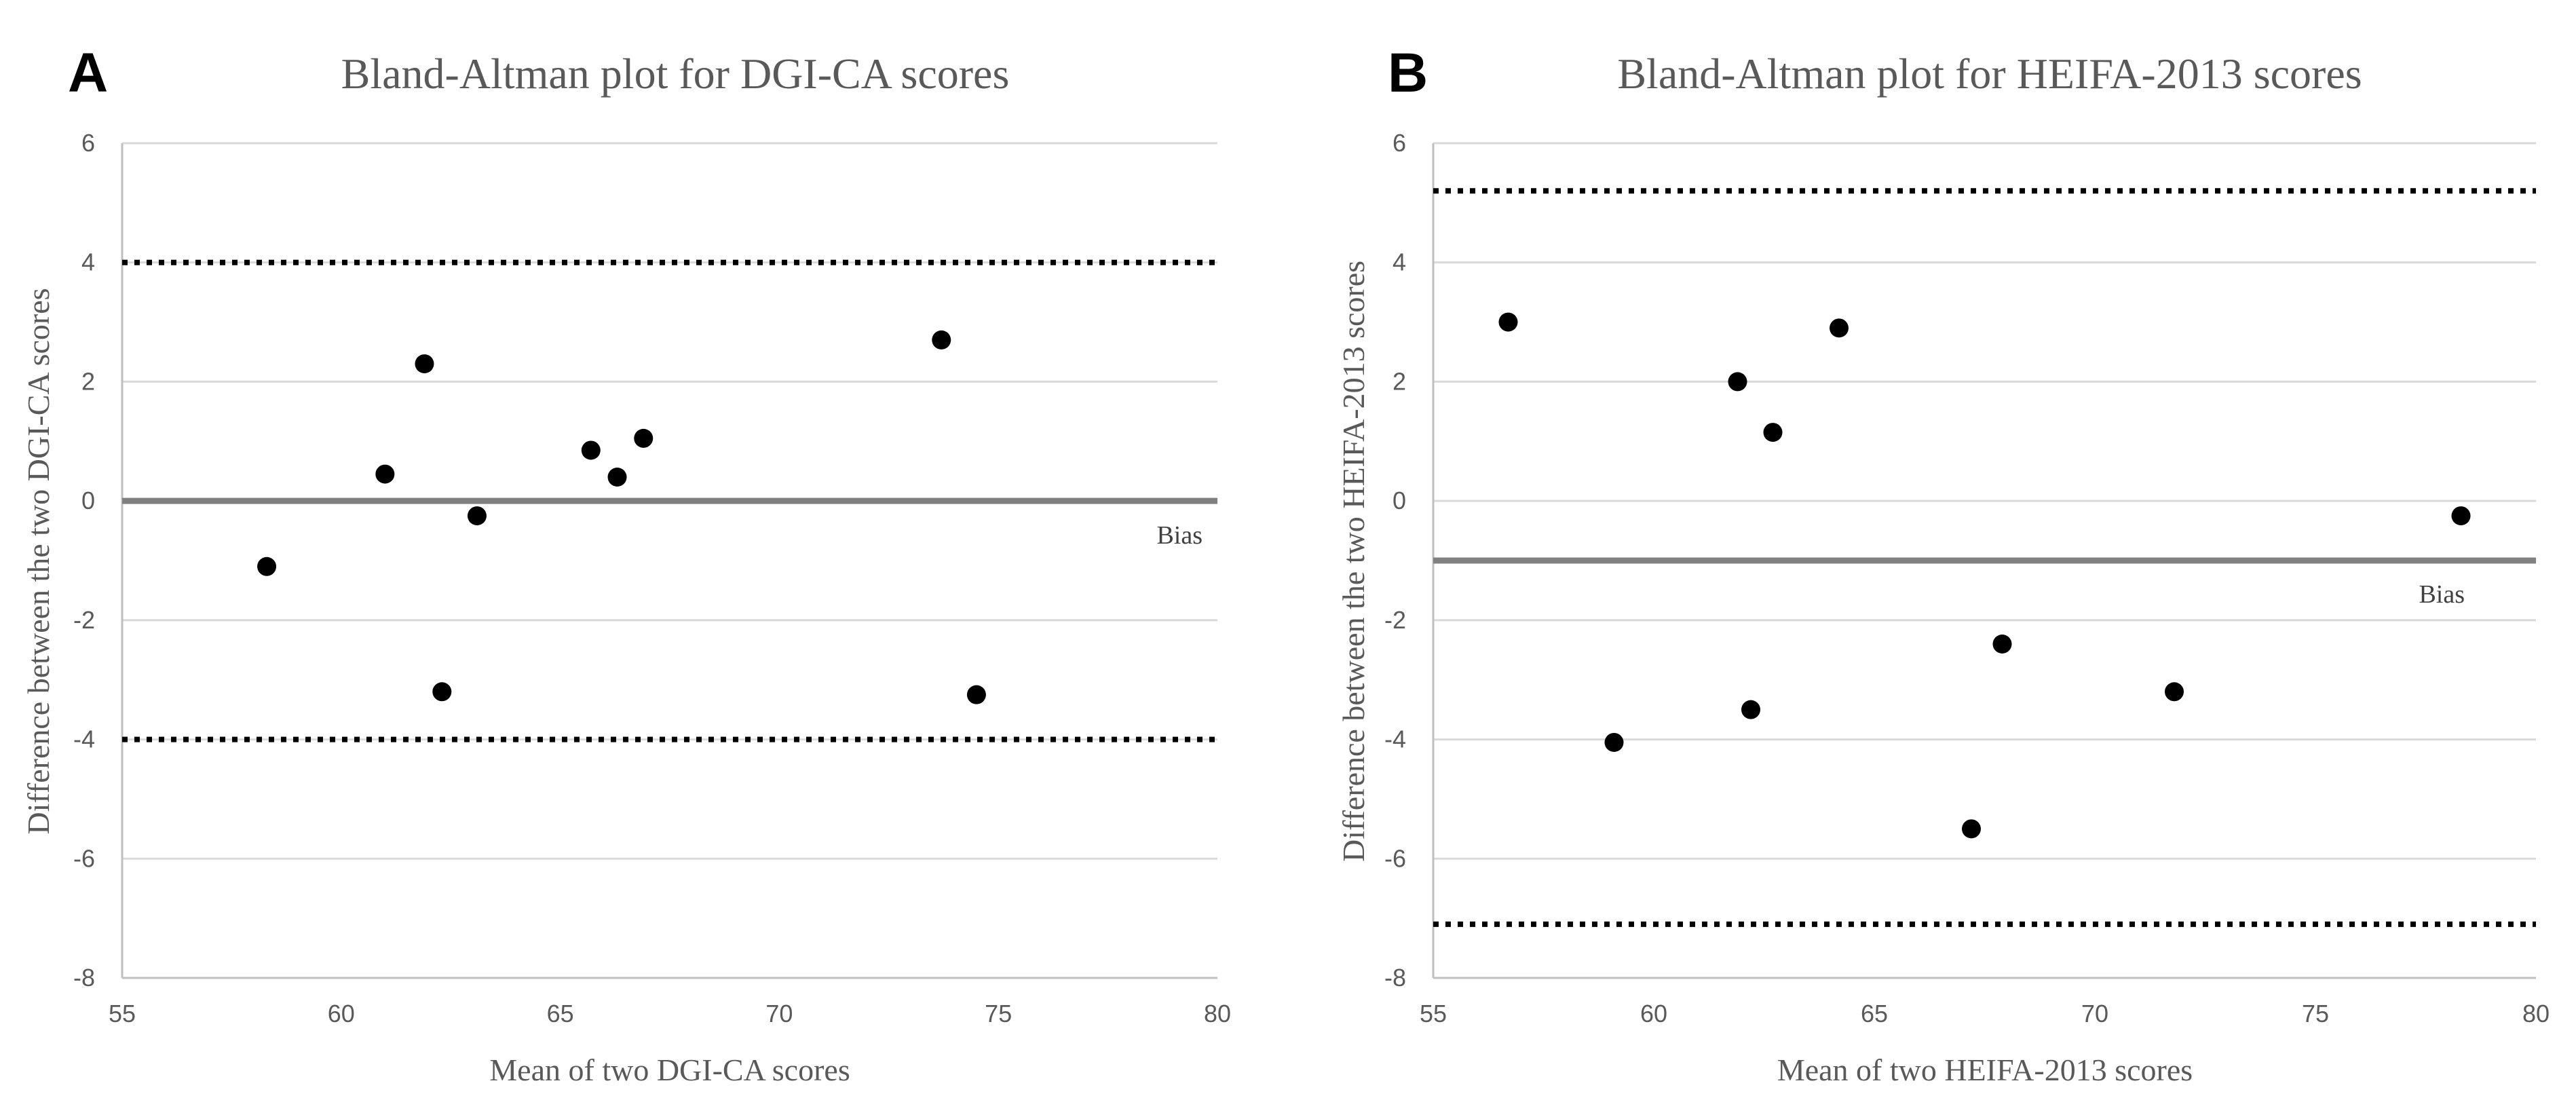 This screenshot has width=2576, height=1115. Describe the element at coordinates (1399, 501) in the screenshot. I see `panel-b-y-tick-label: 0` at that location.